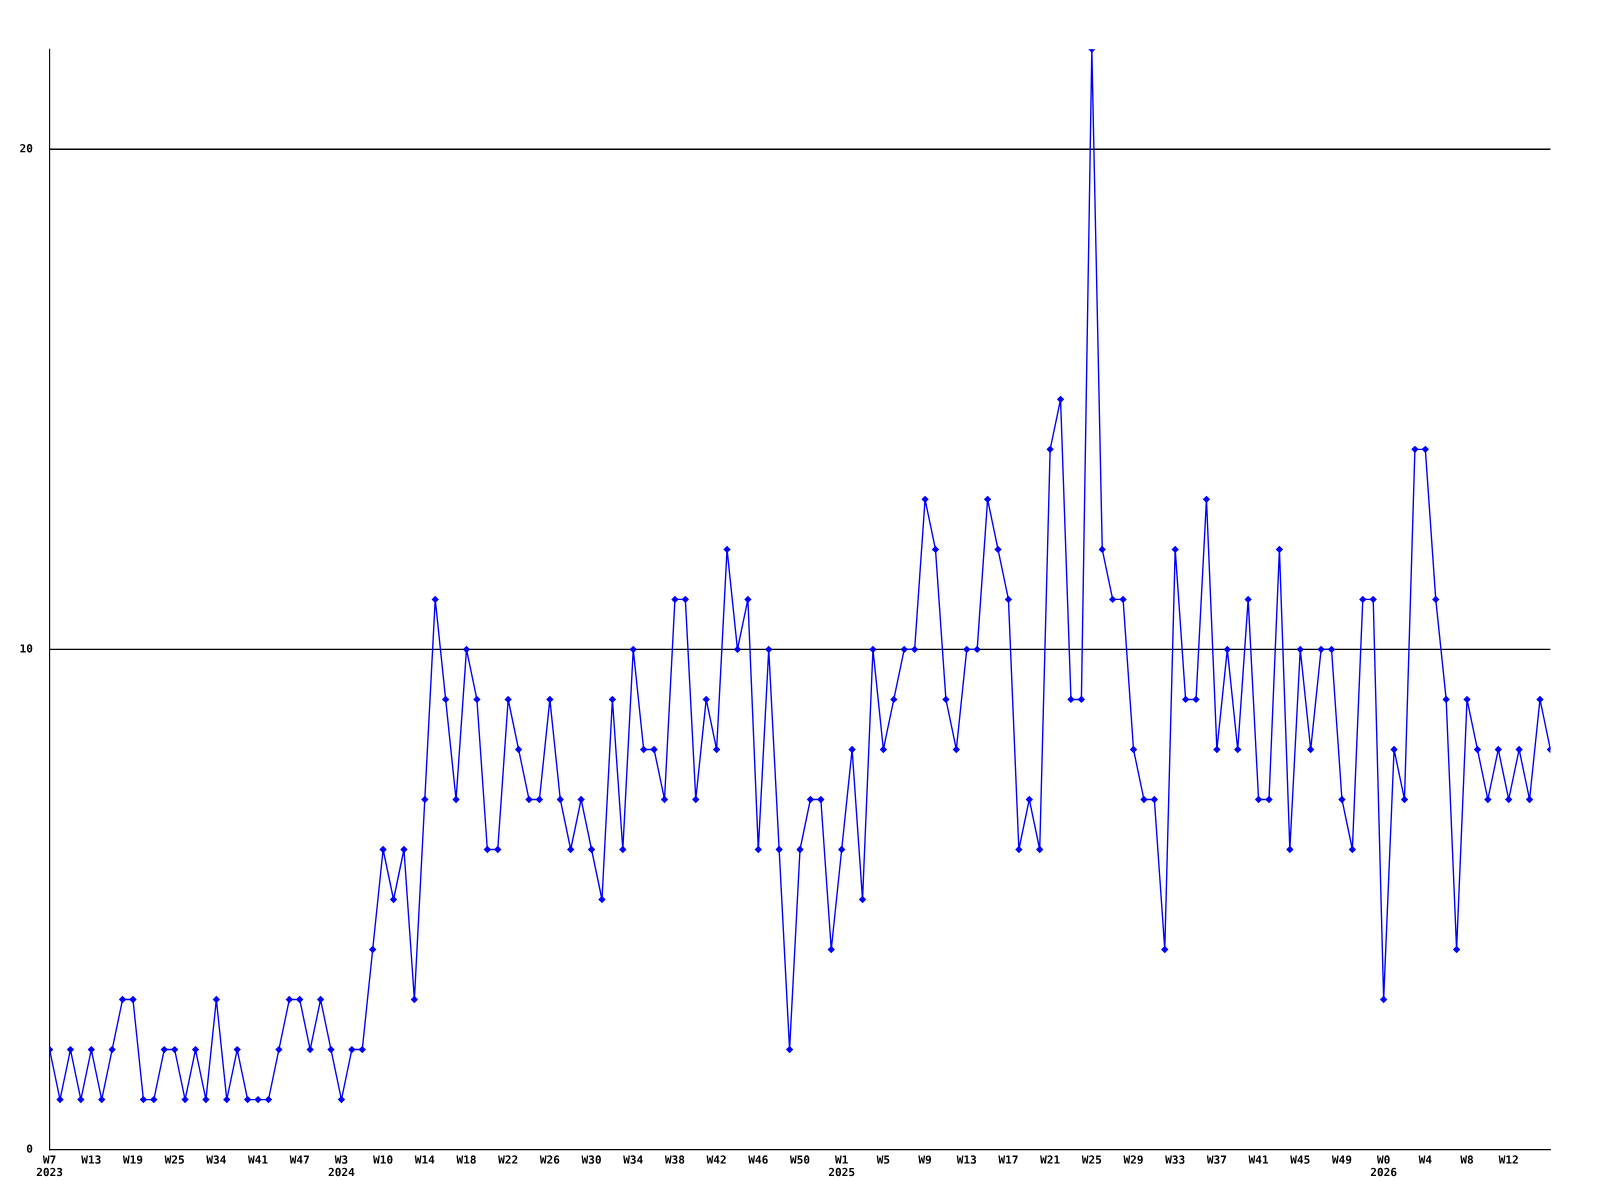 The width and height of the screenshot is (1600, 1200). What do you see at coordinates (1341, 1159) in the screenshot?
I see `x-tick-label: W49` at bounding box center [1341, 1159].